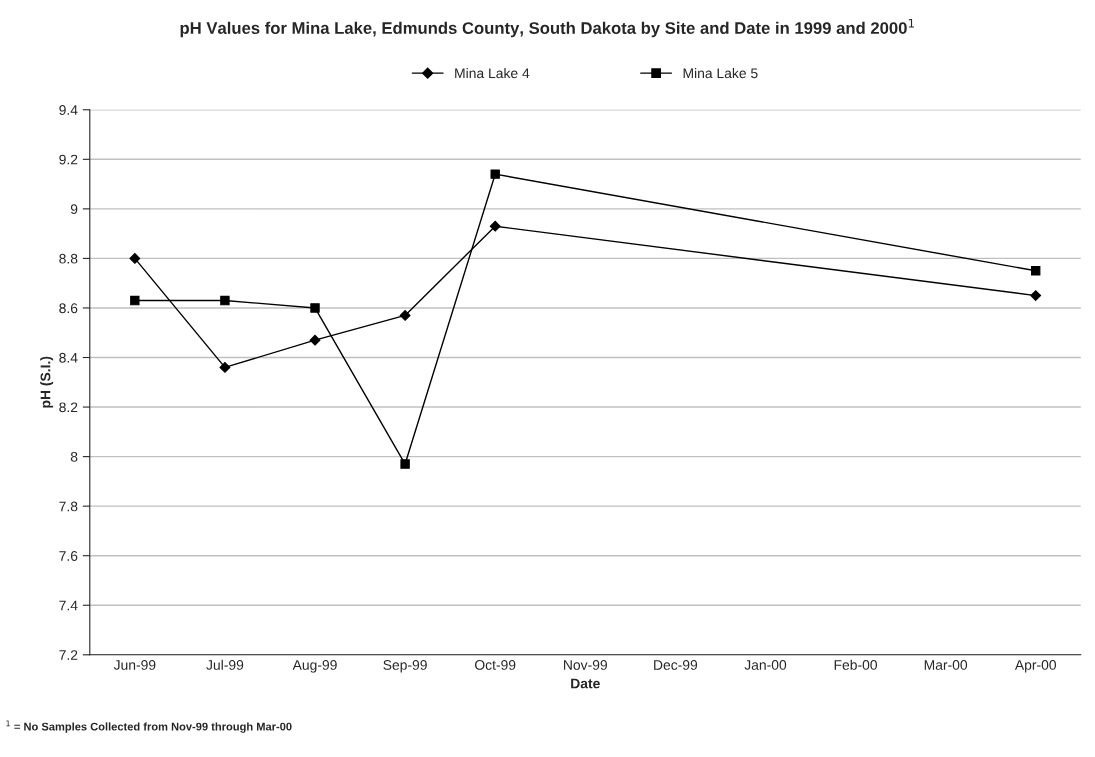  I want to click on chart-title: pH Values for Mina Lake, Edmunds County, South Dakota by Site and Date in 1999 and 2000$^{1}$, so click(547, 28).